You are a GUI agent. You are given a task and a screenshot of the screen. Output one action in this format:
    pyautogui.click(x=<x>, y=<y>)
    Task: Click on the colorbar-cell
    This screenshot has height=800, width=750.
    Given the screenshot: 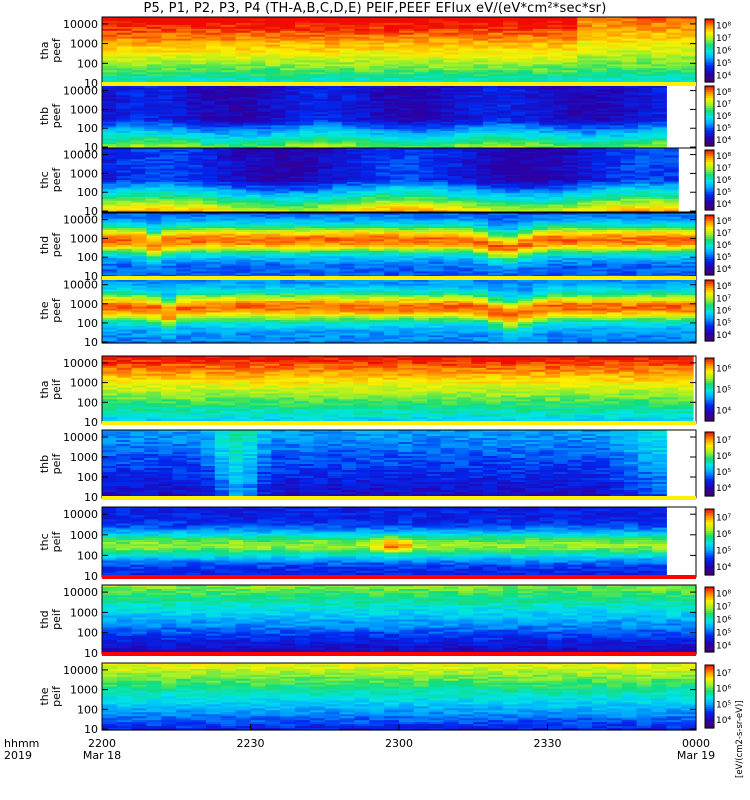 What is the action you would take?
    pyautogui.click(x=709, y=56)
    